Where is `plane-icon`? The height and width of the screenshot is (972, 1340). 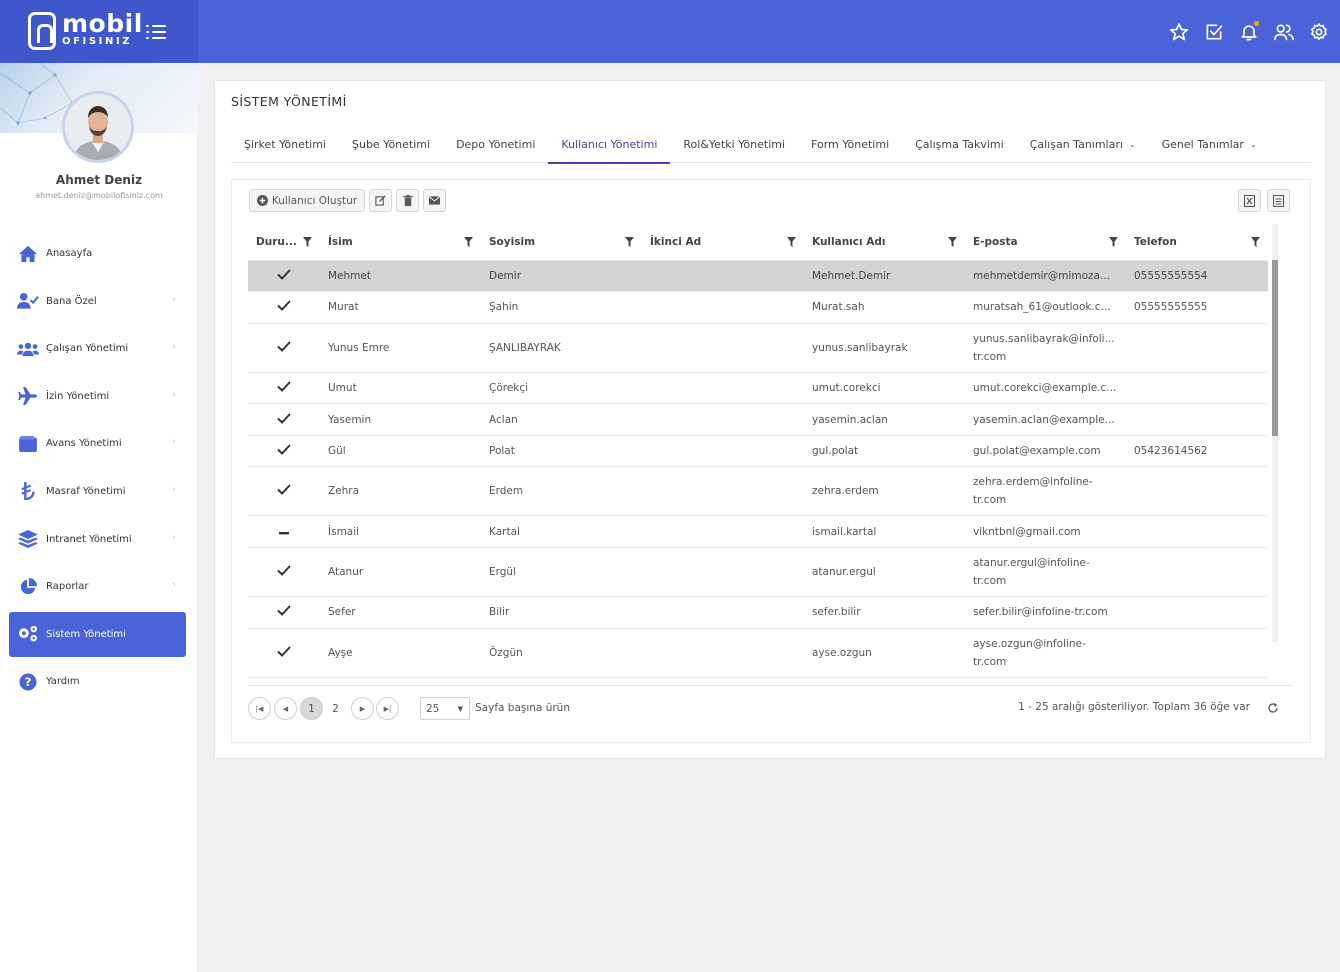
plane-icon is located at coordinates (28, 396).